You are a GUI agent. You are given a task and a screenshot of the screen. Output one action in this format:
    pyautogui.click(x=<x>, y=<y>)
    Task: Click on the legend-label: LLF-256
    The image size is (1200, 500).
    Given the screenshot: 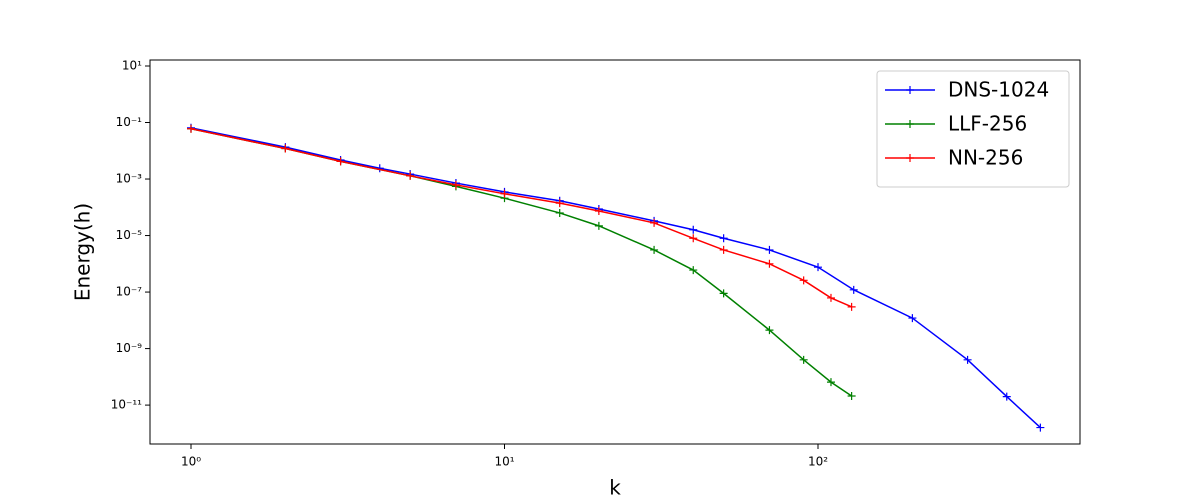 What is the action you would take?
    pyautogui.click(x=987, y=124)
    